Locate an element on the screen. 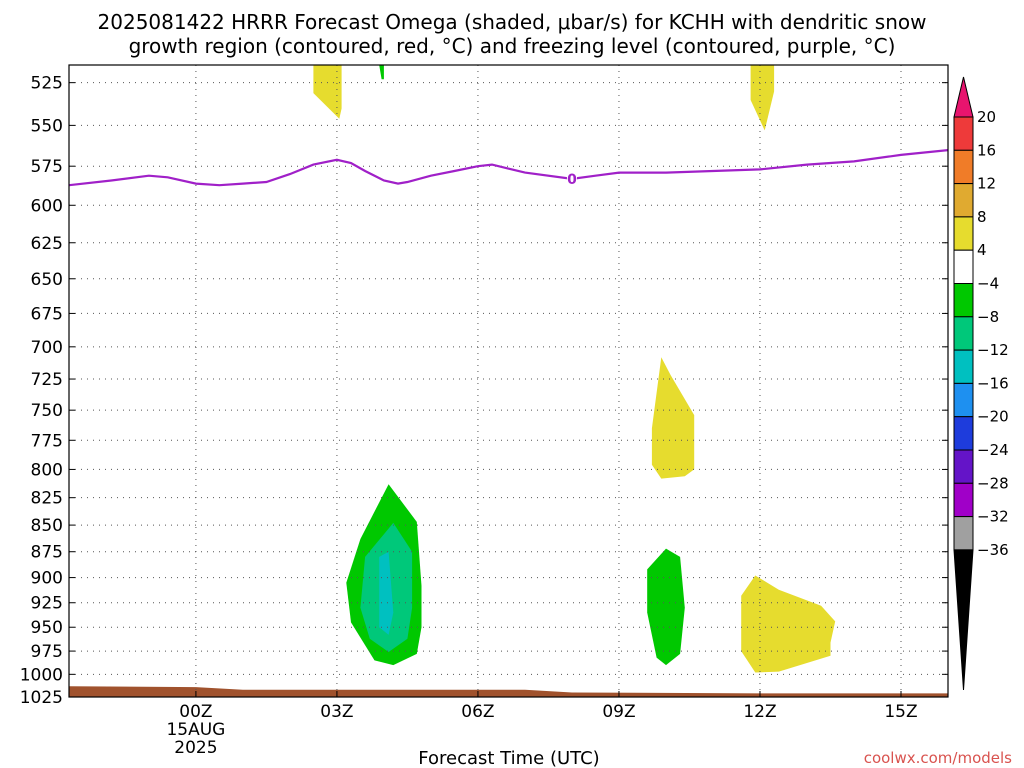  y-tick-label-975: 975 is located at coordinates (47, 652).